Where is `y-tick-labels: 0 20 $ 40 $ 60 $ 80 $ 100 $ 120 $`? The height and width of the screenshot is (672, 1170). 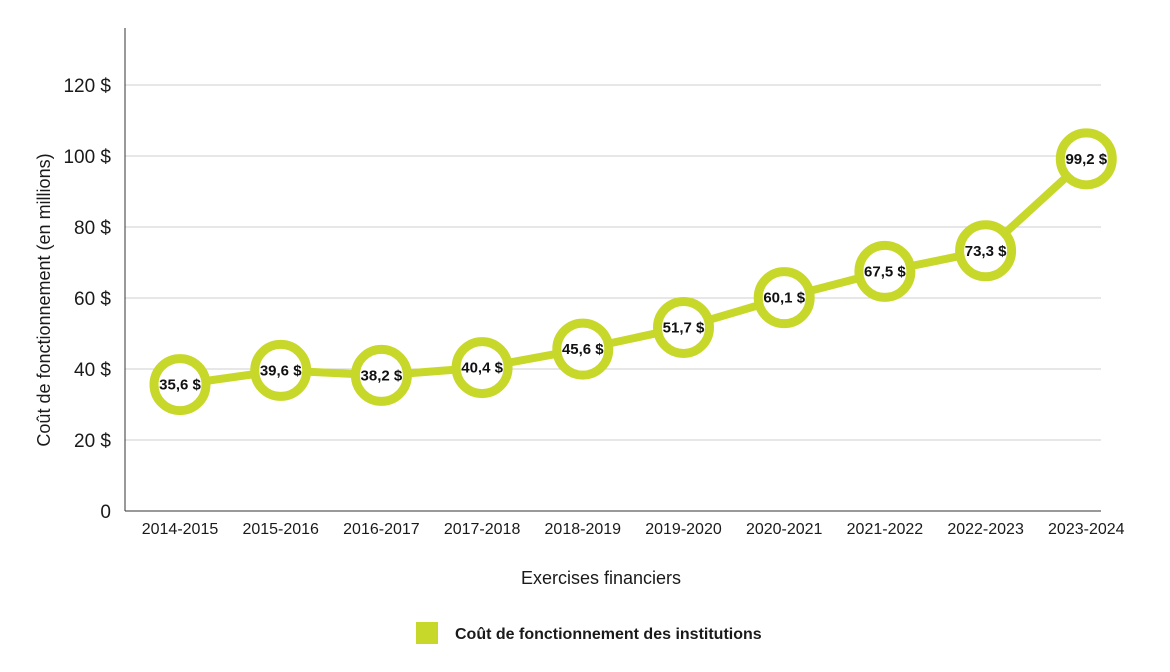
y-tick-labels: 0 20 $ 40 $ 60 $ 80 $ 100 $ 120 $ is located at coordinates (87, 299).